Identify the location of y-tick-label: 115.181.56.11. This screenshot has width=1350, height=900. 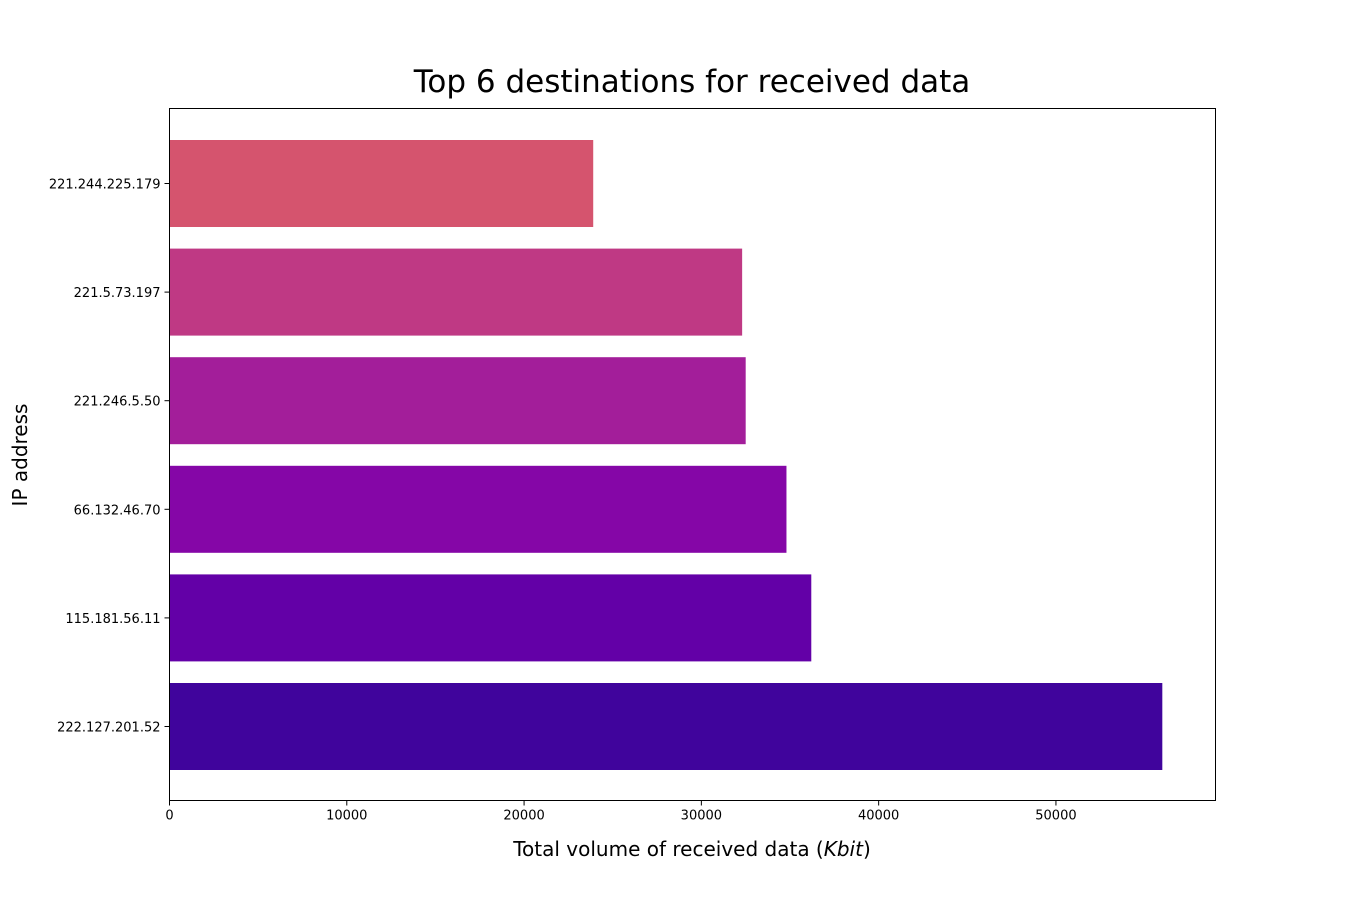
(112, 619).